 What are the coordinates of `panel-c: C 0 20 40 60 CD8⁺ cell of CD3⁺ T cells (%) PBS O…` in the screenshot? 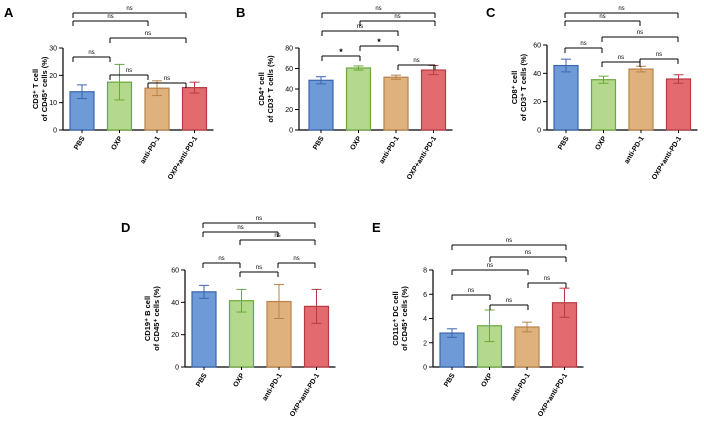 It's located at (592, 93).